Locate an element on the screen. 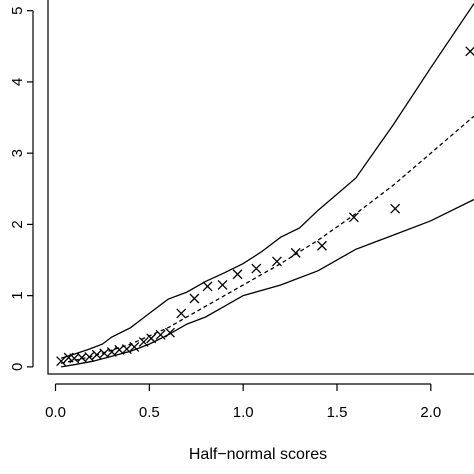 The image size is (474, 474). y-tick-label: 5 is located at coordinates (17, 11).